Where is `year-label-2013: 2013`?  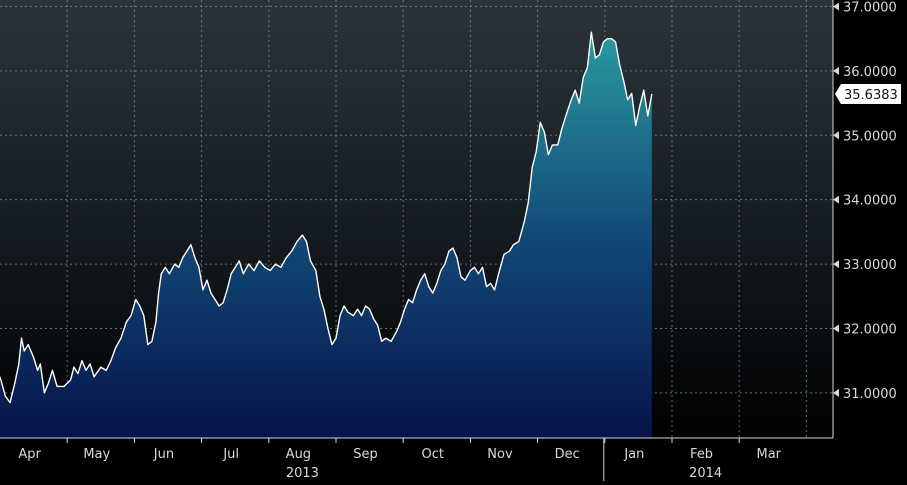
year-label-2013: 2013 is located at coordinates (302, 473).